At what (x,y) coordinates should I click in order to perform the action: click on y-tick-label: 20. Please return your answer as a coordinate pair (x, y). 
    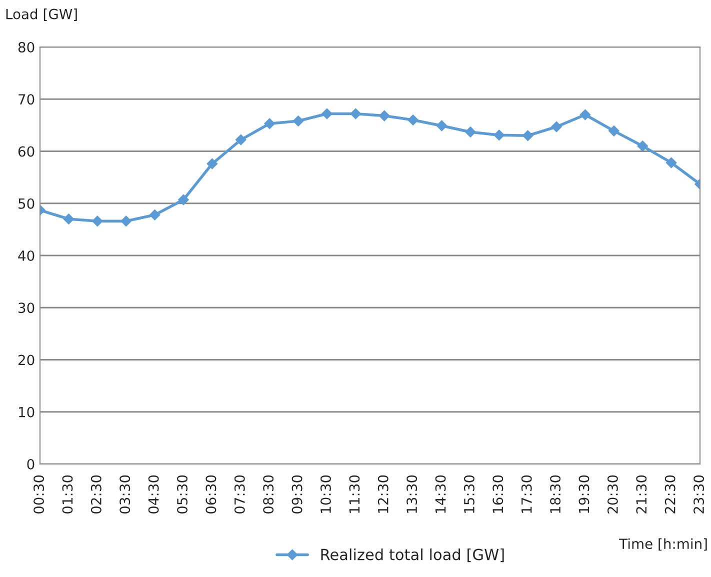
    Looking at the image, I should click on (26, 360).